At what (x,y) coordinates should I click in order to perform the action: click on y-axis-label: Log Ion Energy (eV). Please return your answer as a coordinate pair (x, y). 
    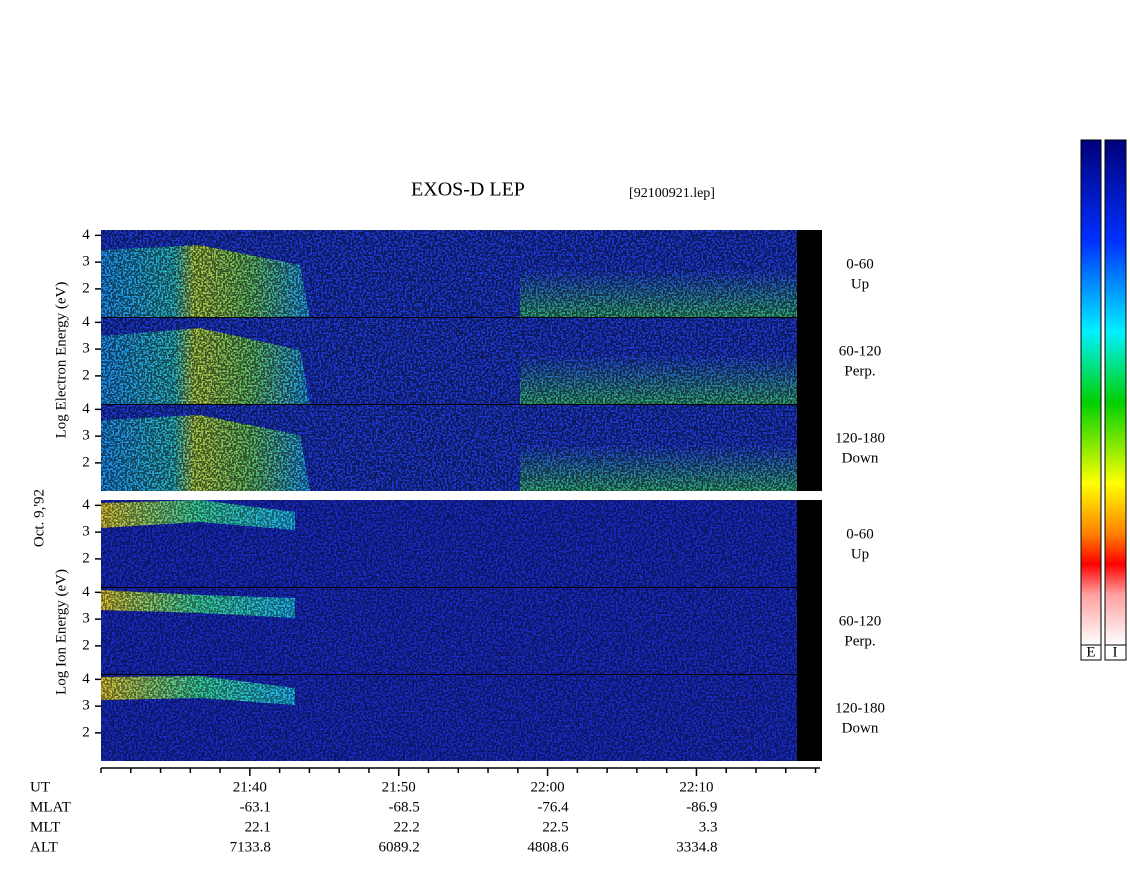
    Looking at the image, I should click on (61, 632).